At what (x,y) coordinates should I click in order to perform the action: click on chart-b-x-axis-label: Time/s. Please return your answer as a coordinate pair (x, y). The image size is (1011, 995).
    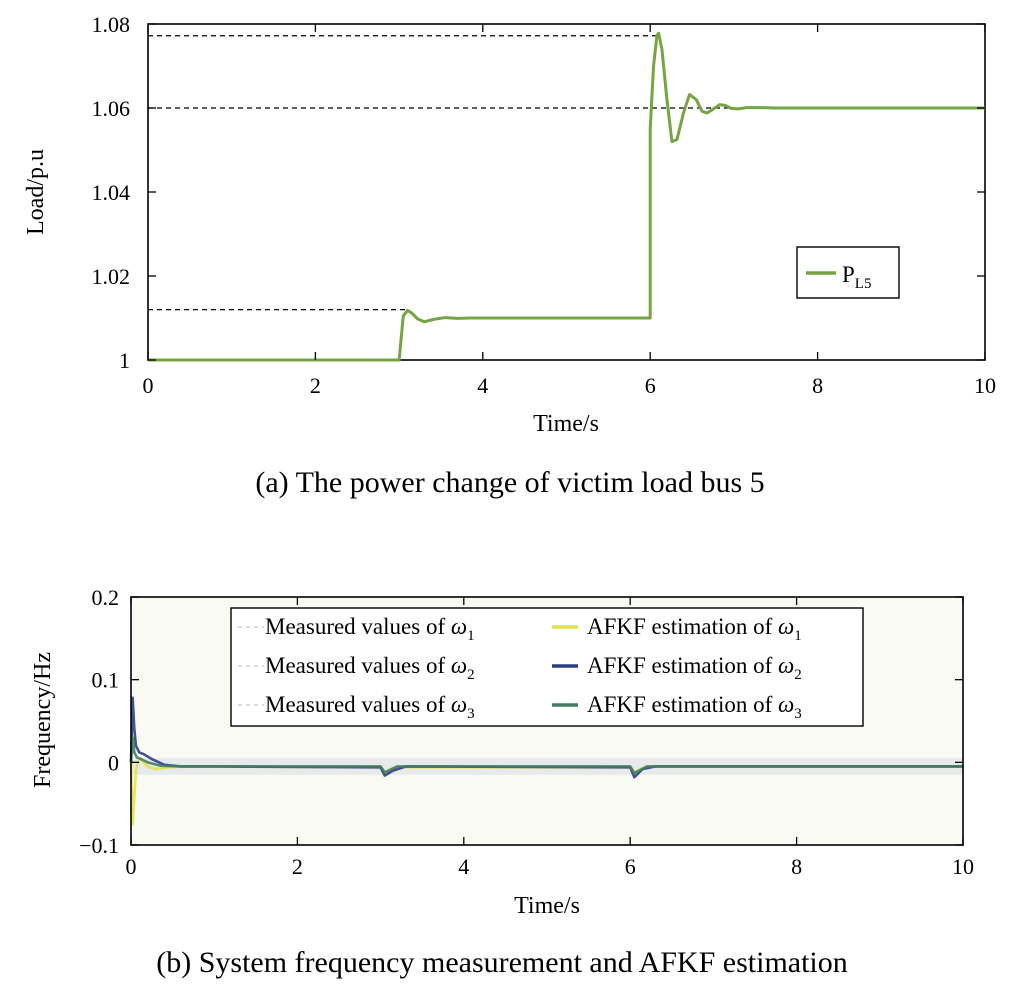
    Looking at the image, I should click on (547, 906).